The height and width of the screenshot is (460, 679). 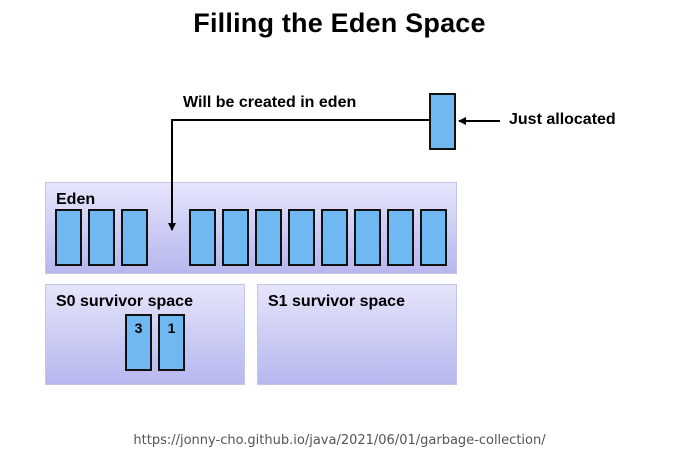 What do you see at coordinates (298, 175) in the screenshot?
I see `allocation-arrow` at bounding box center [298, 175].